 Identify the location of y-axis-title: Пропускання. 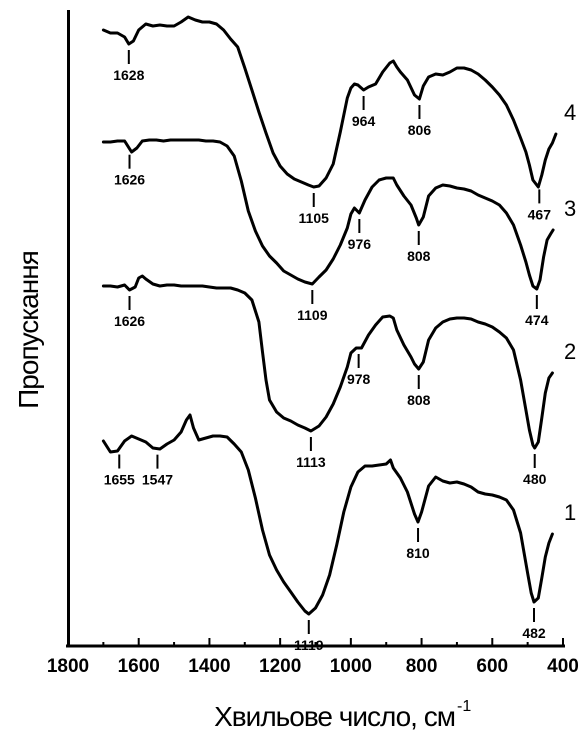
(28, 330).